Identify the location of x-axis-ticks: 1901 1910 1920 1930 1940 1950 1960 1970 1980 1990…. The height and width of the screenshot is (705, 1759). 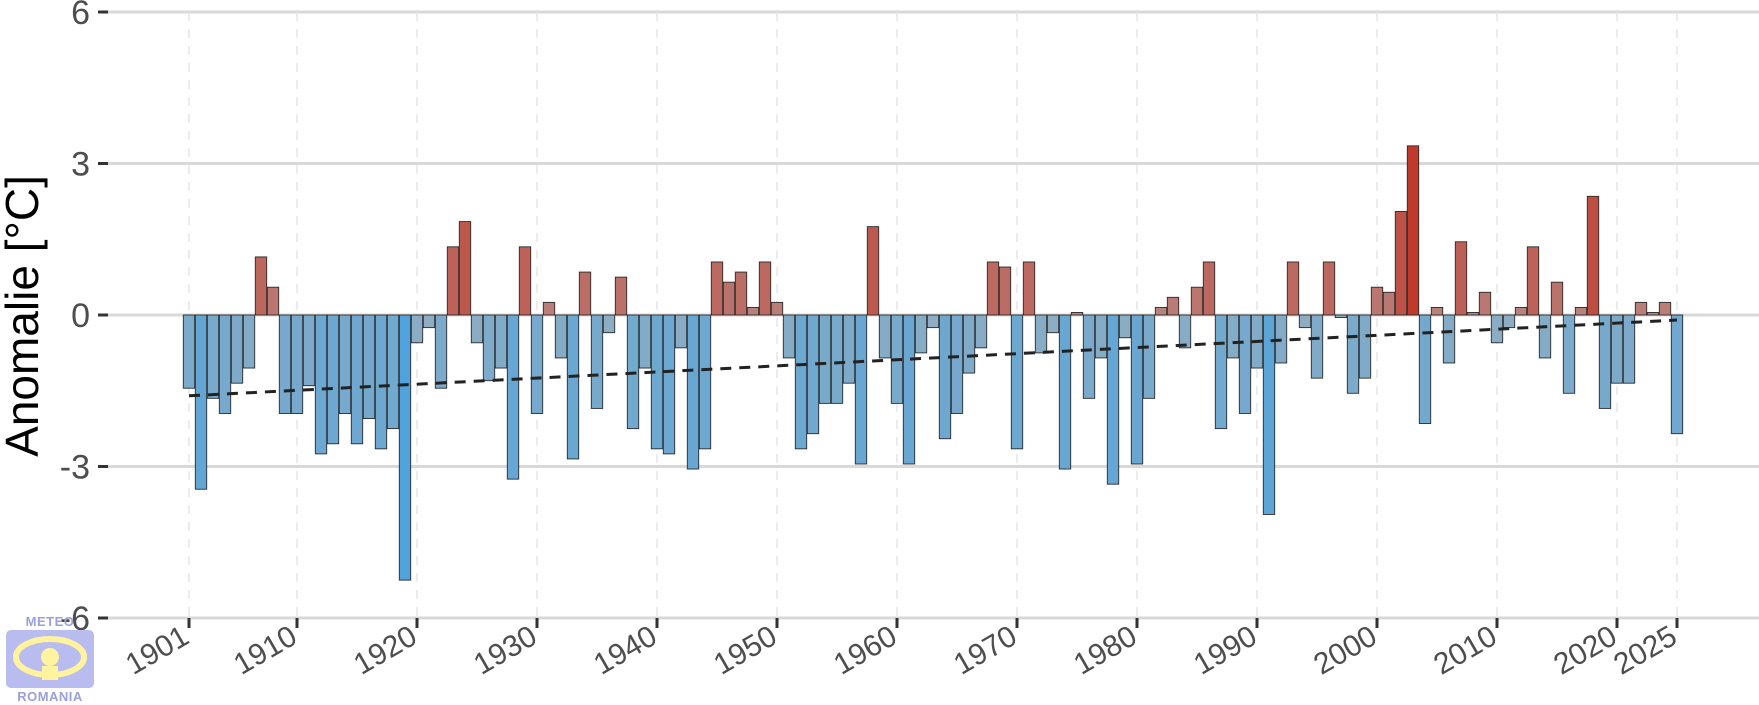
(901, 649).